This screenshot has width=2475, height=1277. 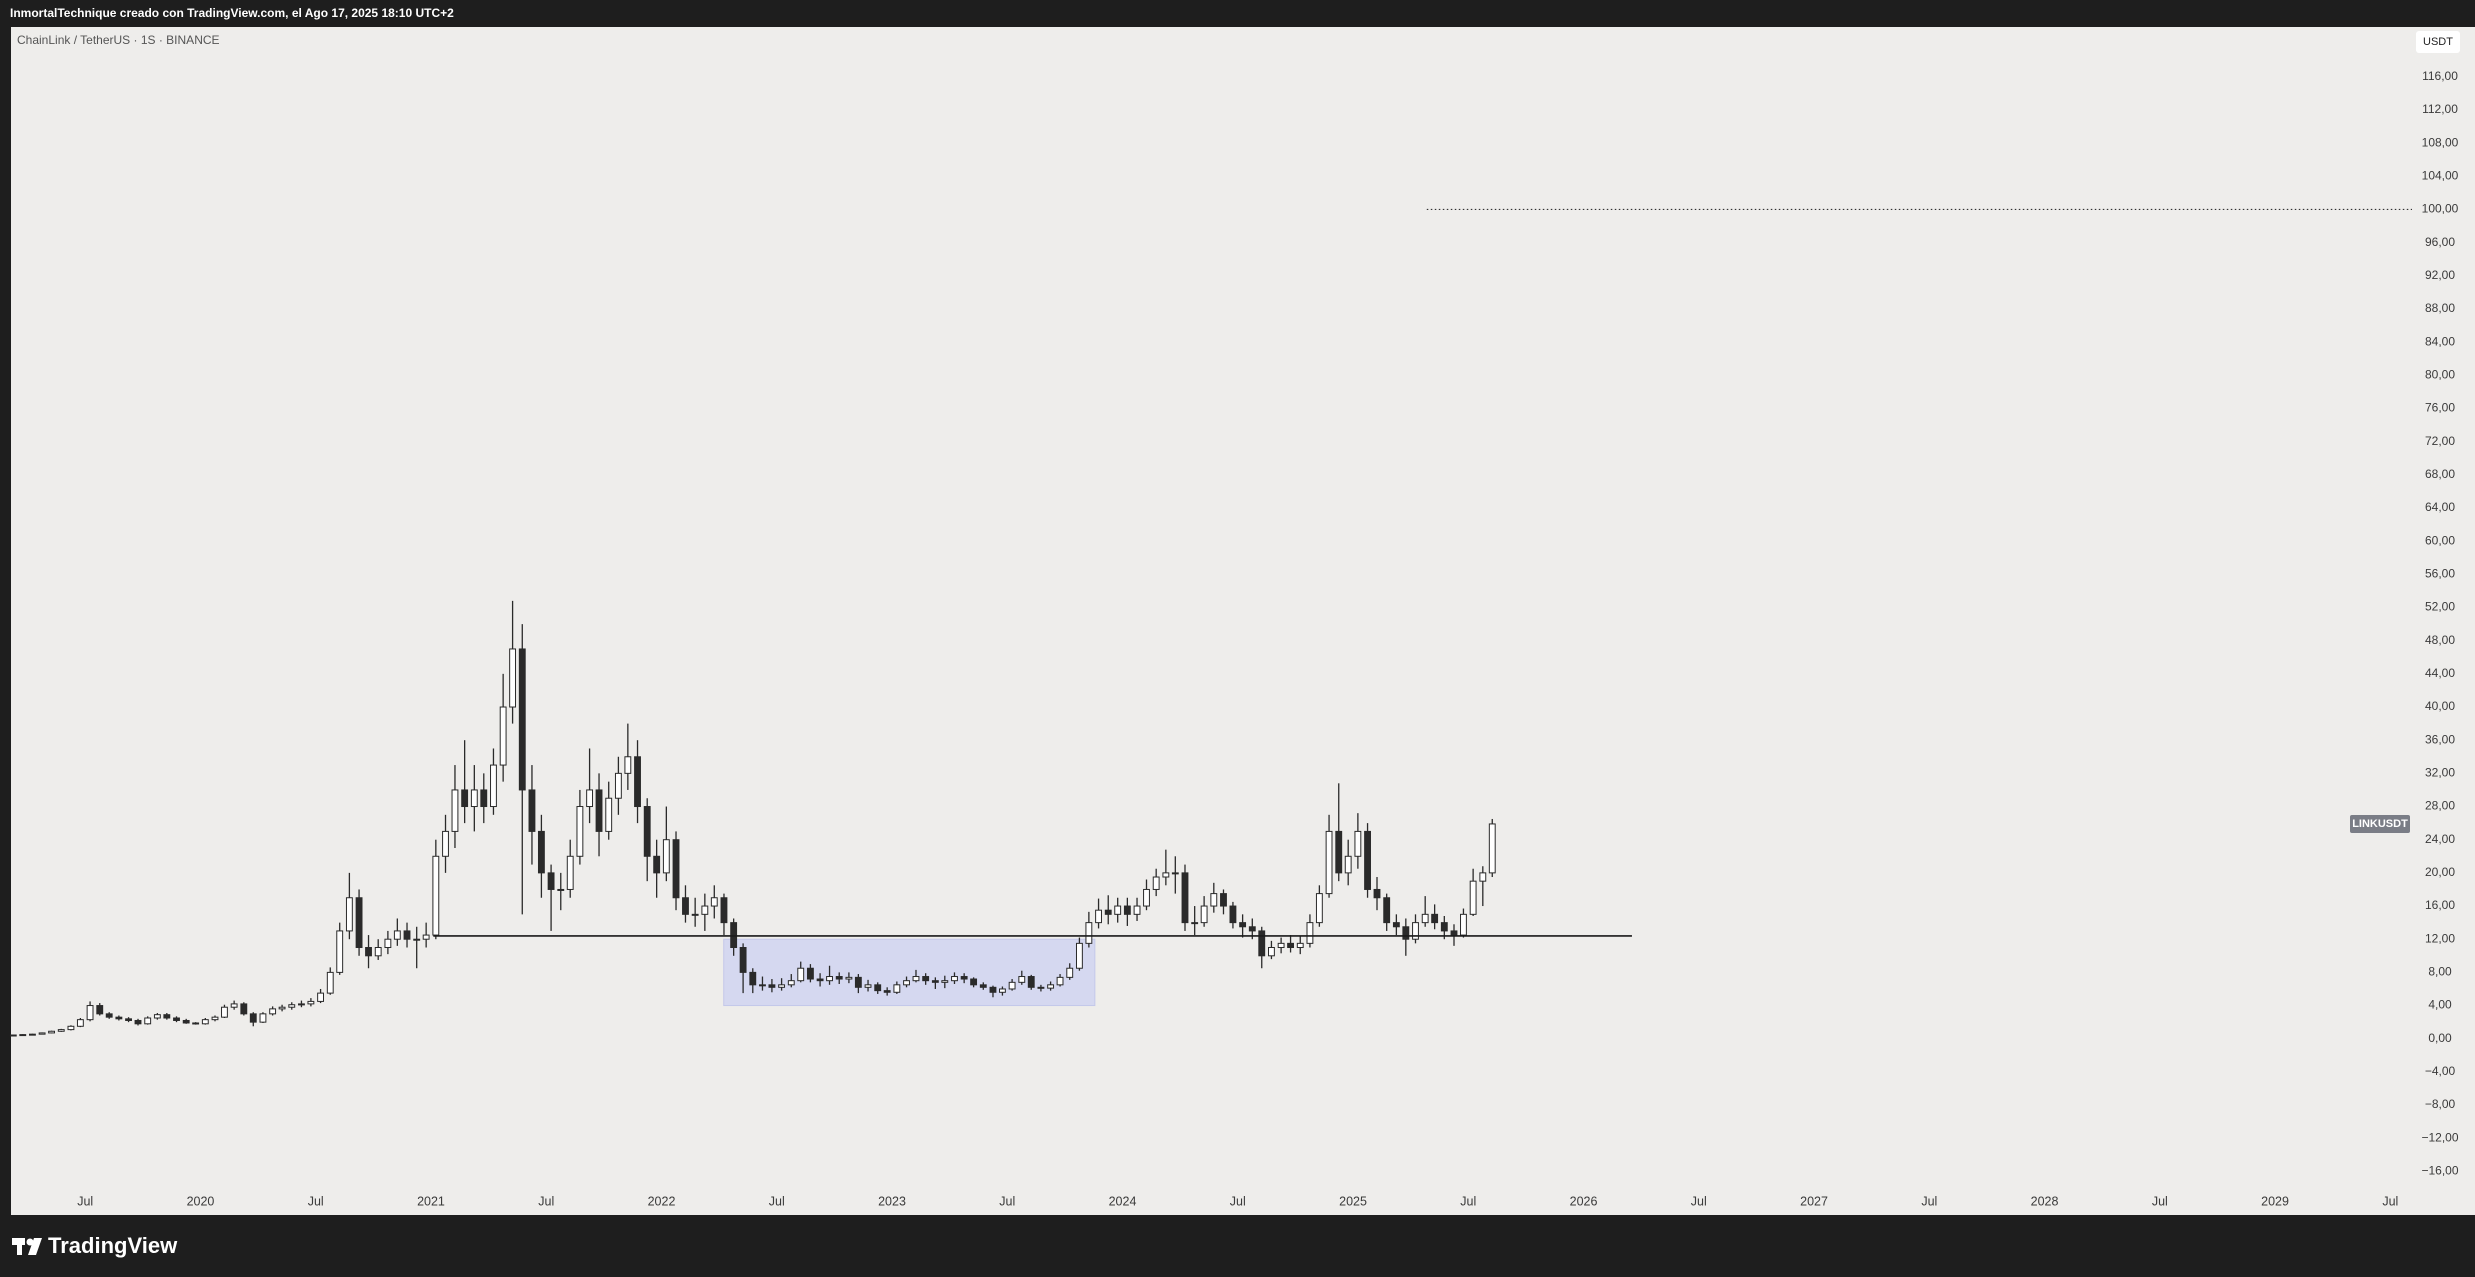 I want to click on y-tick-label: 24,00, so click(x=2440, y=839).